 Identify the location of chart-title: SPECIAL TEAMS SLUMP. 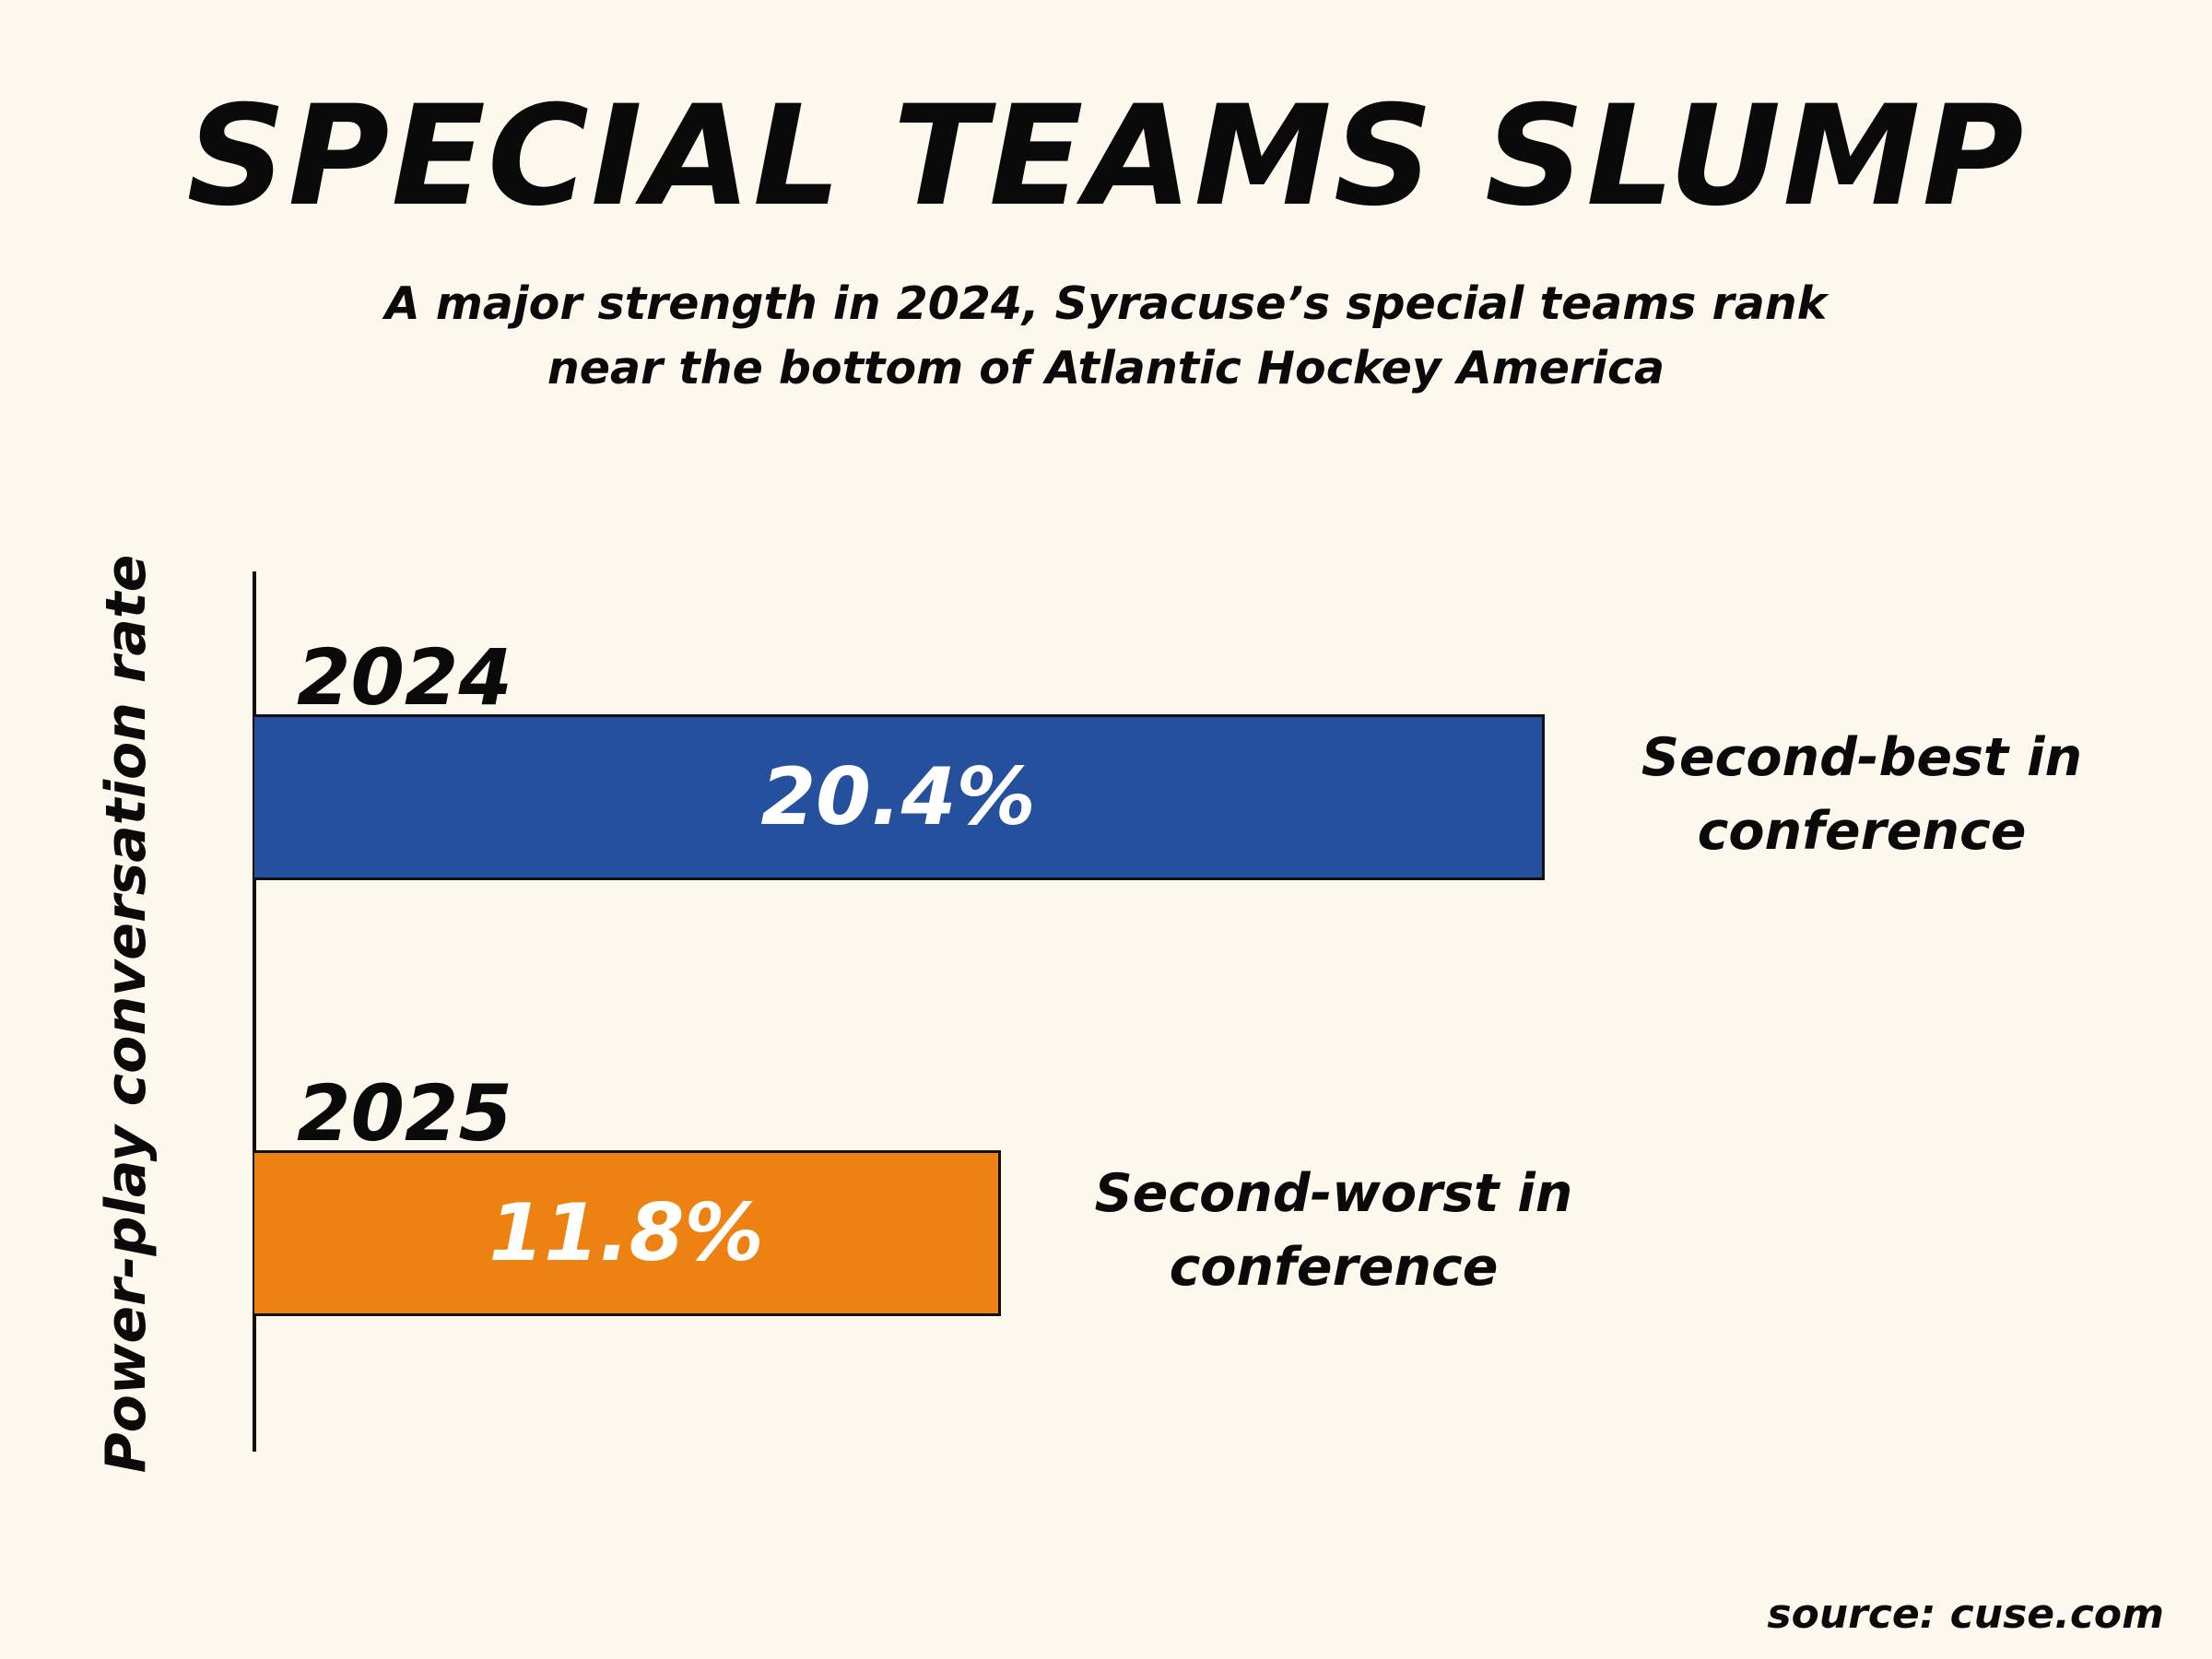
(1106, 156).